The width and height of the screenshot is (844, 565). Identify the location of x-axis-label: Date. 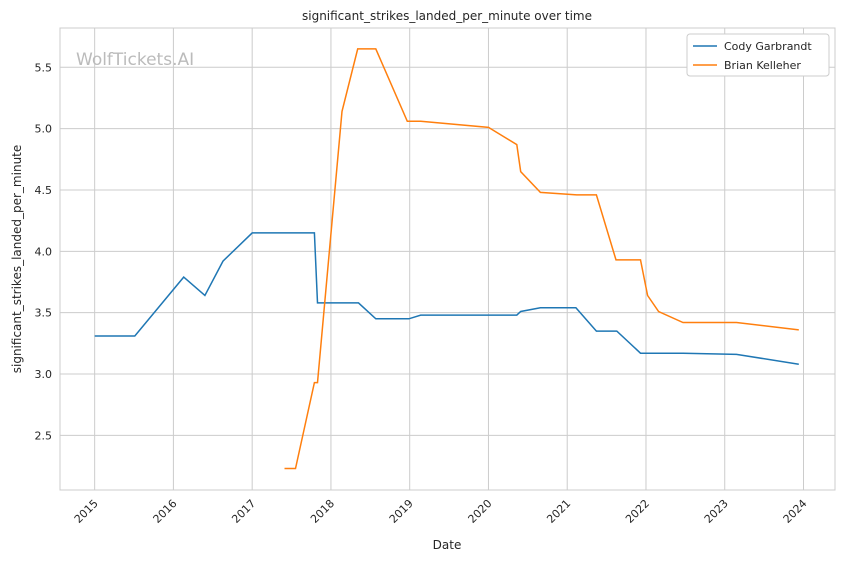
(447, 545).